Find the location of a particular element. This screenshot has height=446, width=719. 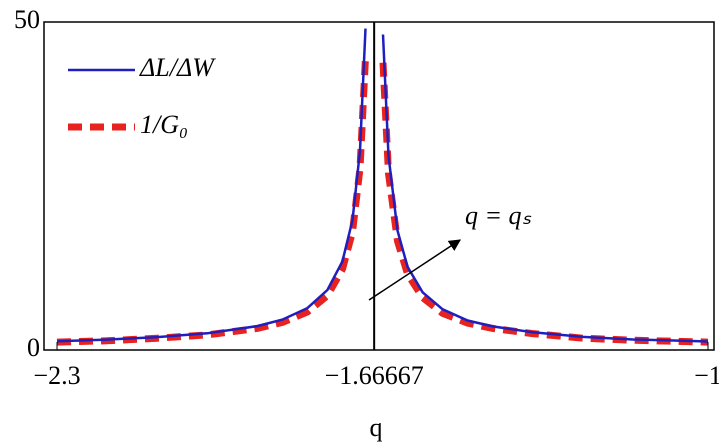

x-tick-label: −1.66667 is located at coordinates (374, 375).